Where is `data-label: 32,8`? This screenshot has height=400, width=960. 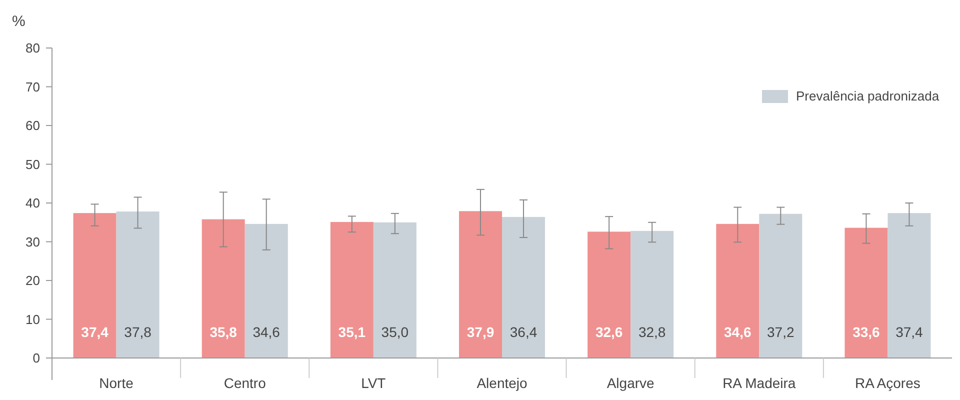 data-label: 32,8 is located at coordinates (652, 332).